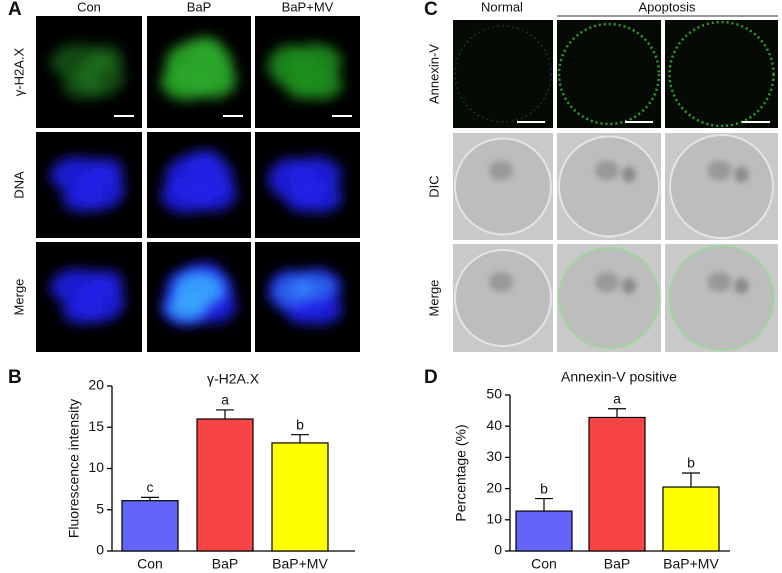 The image size is (782, 573). What do you see at coordinates (461, 472) in the screenshot?
I see `y-axis-label: Percentage (%)` at bounding box center [461, 472].